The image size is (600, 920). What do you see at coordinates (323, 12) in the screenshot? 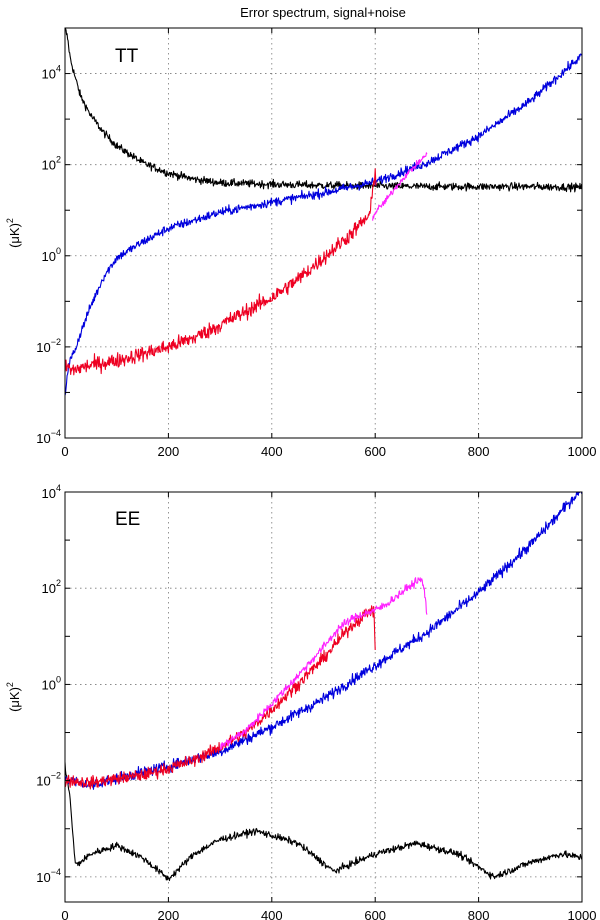
I see `figure-title: Error spectrum, signal+noise` at bounding box center [323, 12].